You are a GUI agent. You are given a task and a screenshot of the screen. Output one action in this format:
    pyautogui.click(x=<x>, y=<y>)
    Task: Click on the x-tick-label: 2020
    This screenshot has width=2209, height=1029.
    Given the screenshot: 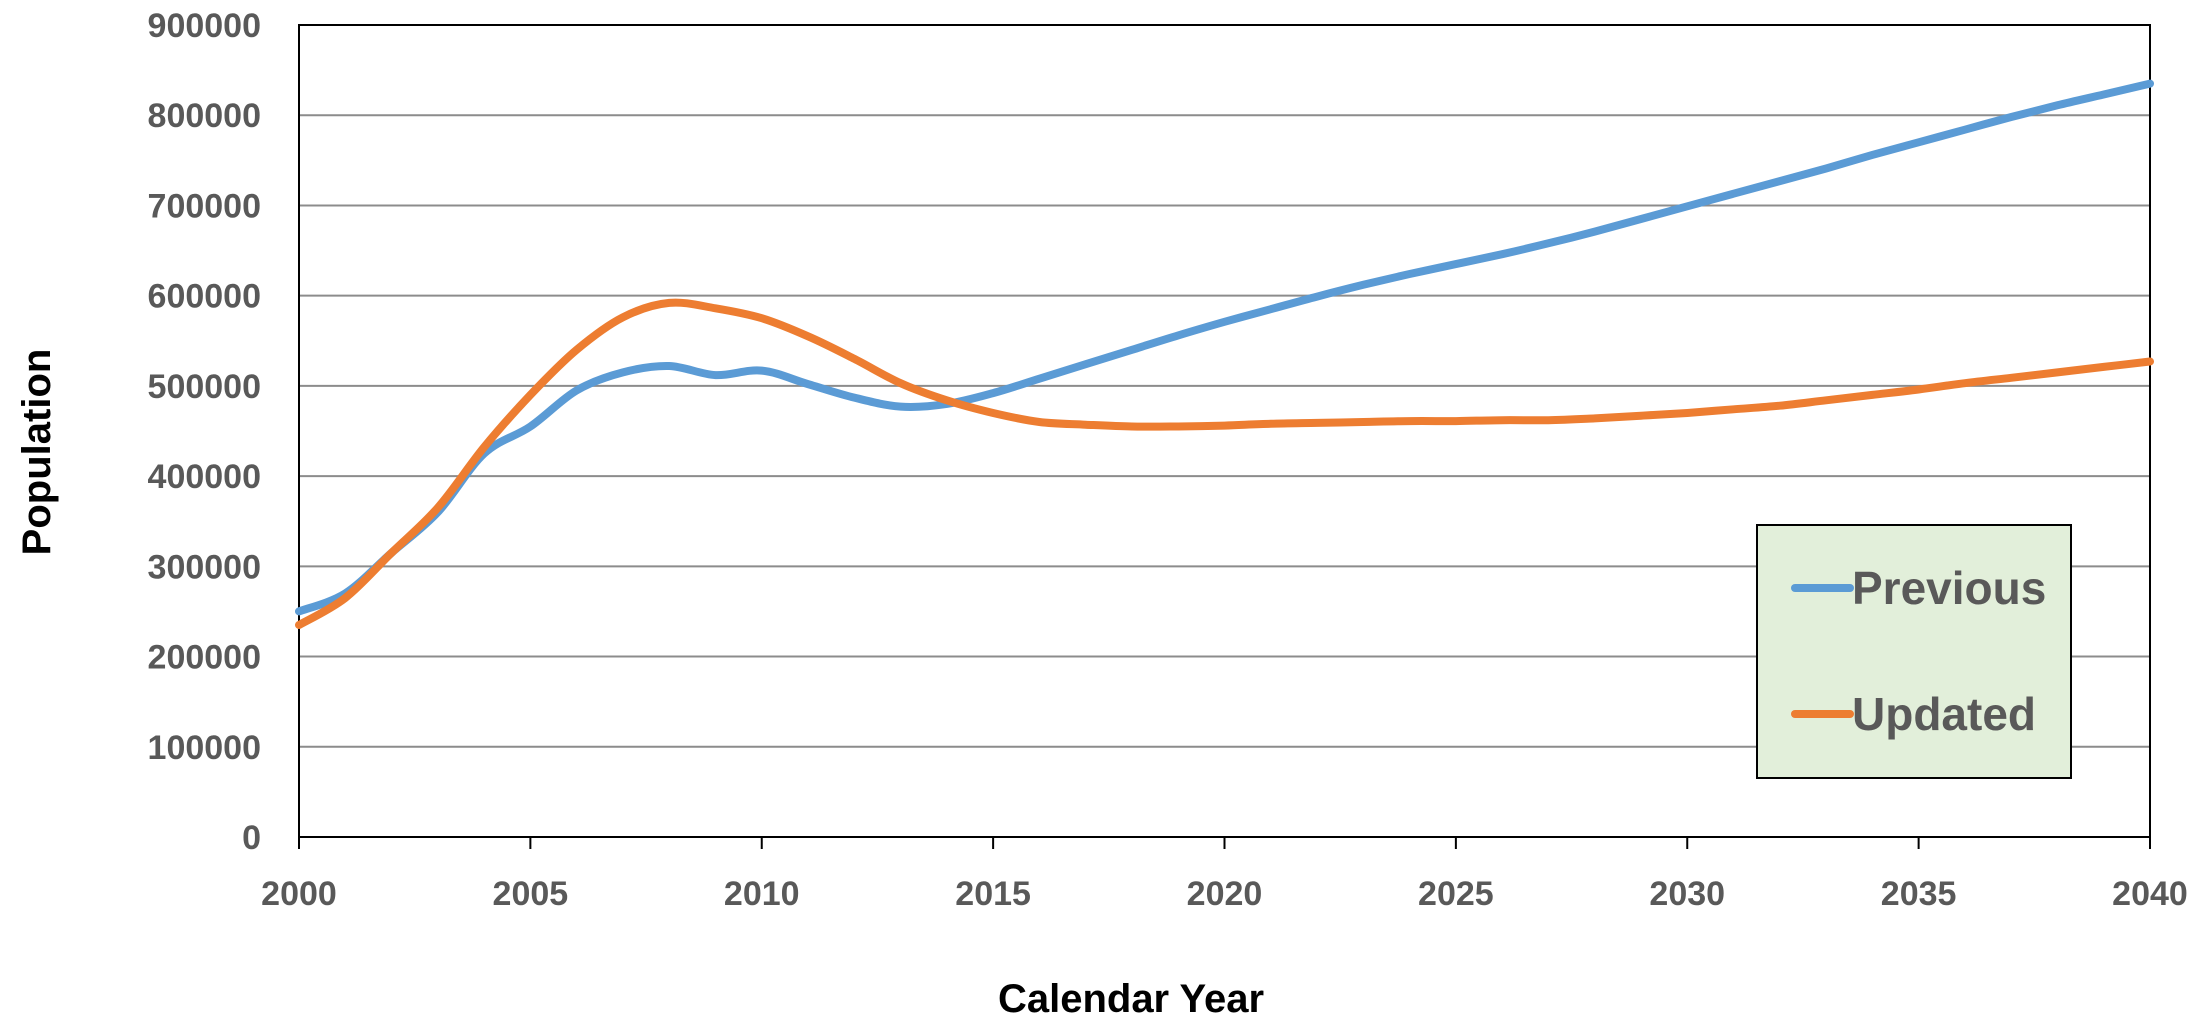 What is the action you would take?
    pyautogui.click(x=1225, y=894)
    